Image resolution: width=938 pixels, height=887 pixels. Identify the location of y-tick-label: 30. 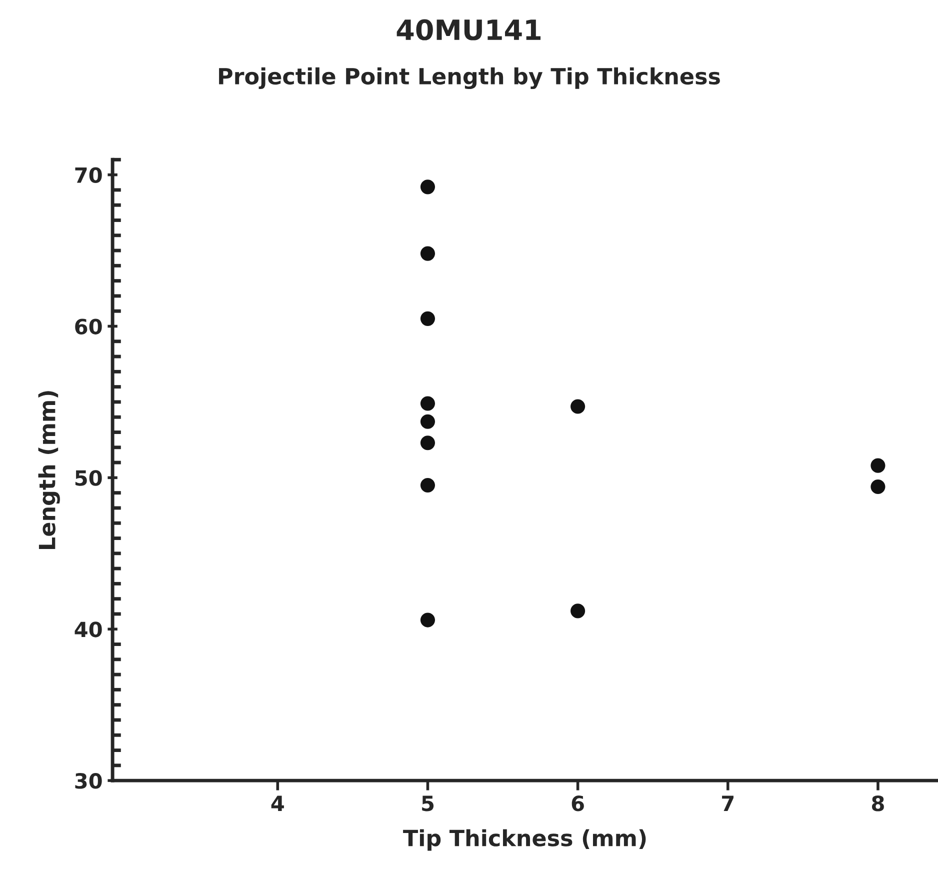
(88, 781).